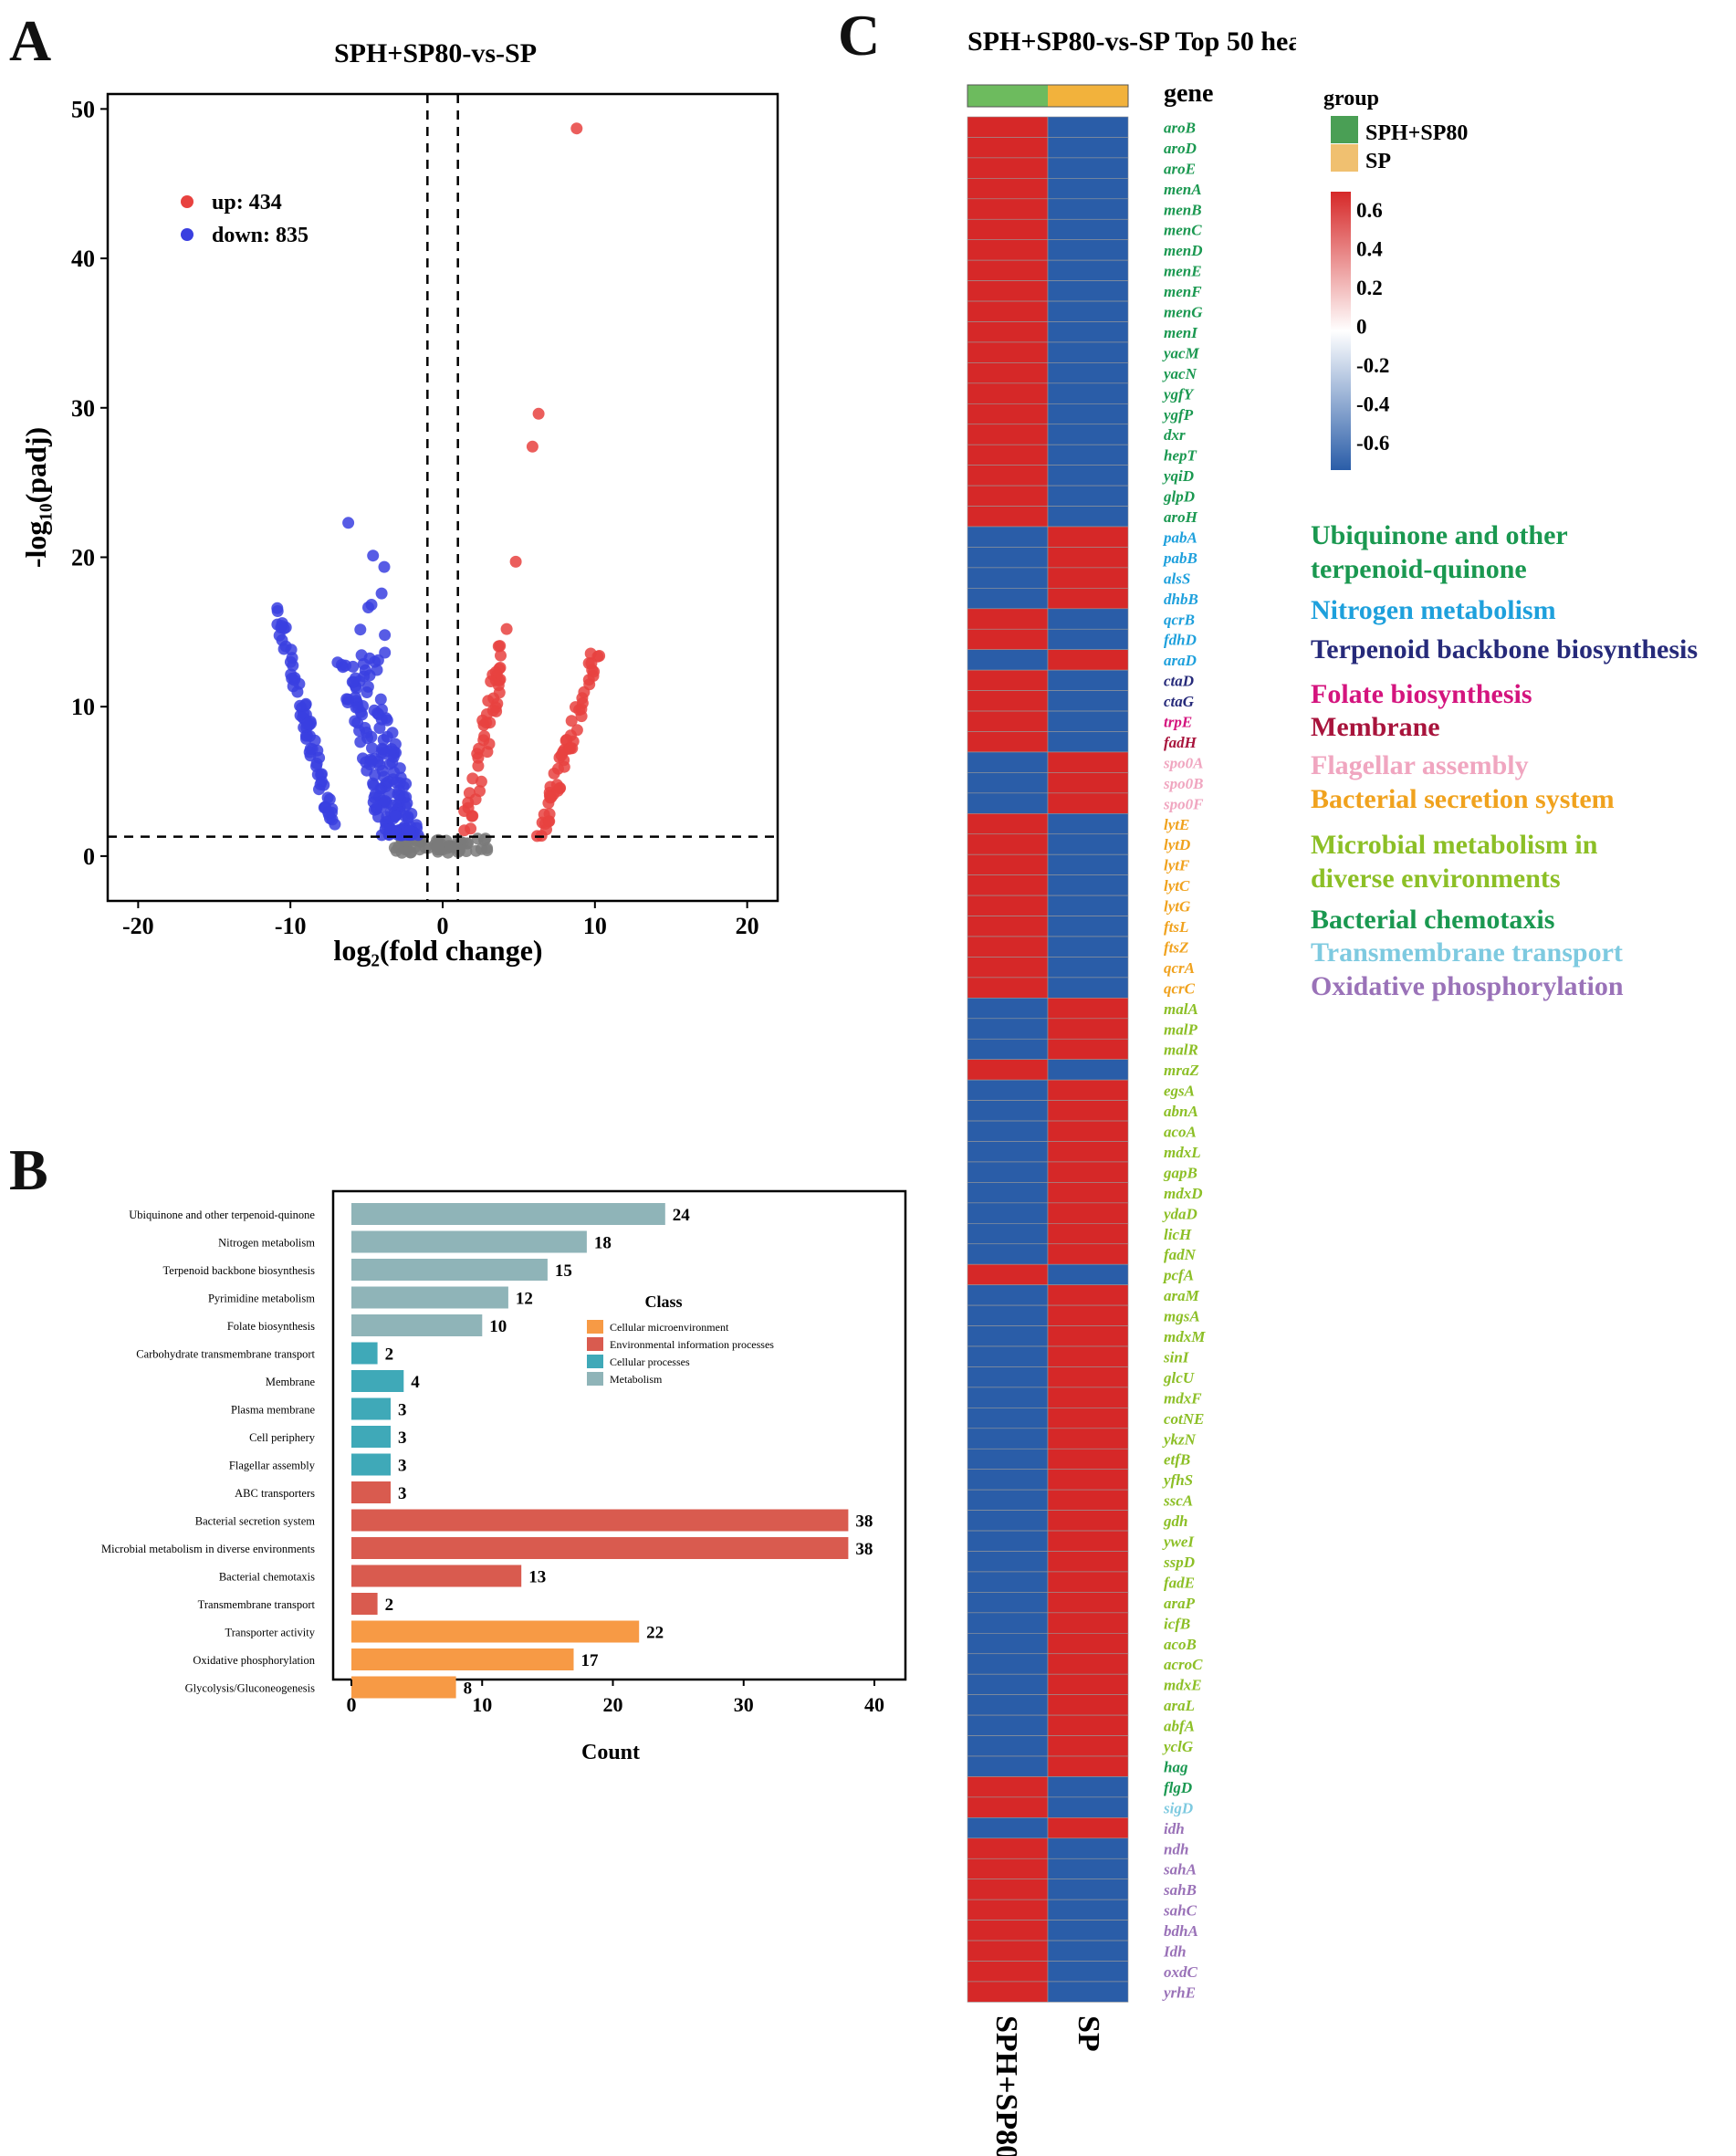 This screenshot has width=1736, height=2156. What do you see at coordinates (1361, 327) in the screenshot?
I see `color-scale-tick-label: 0` at bounding box center [1361, 327].